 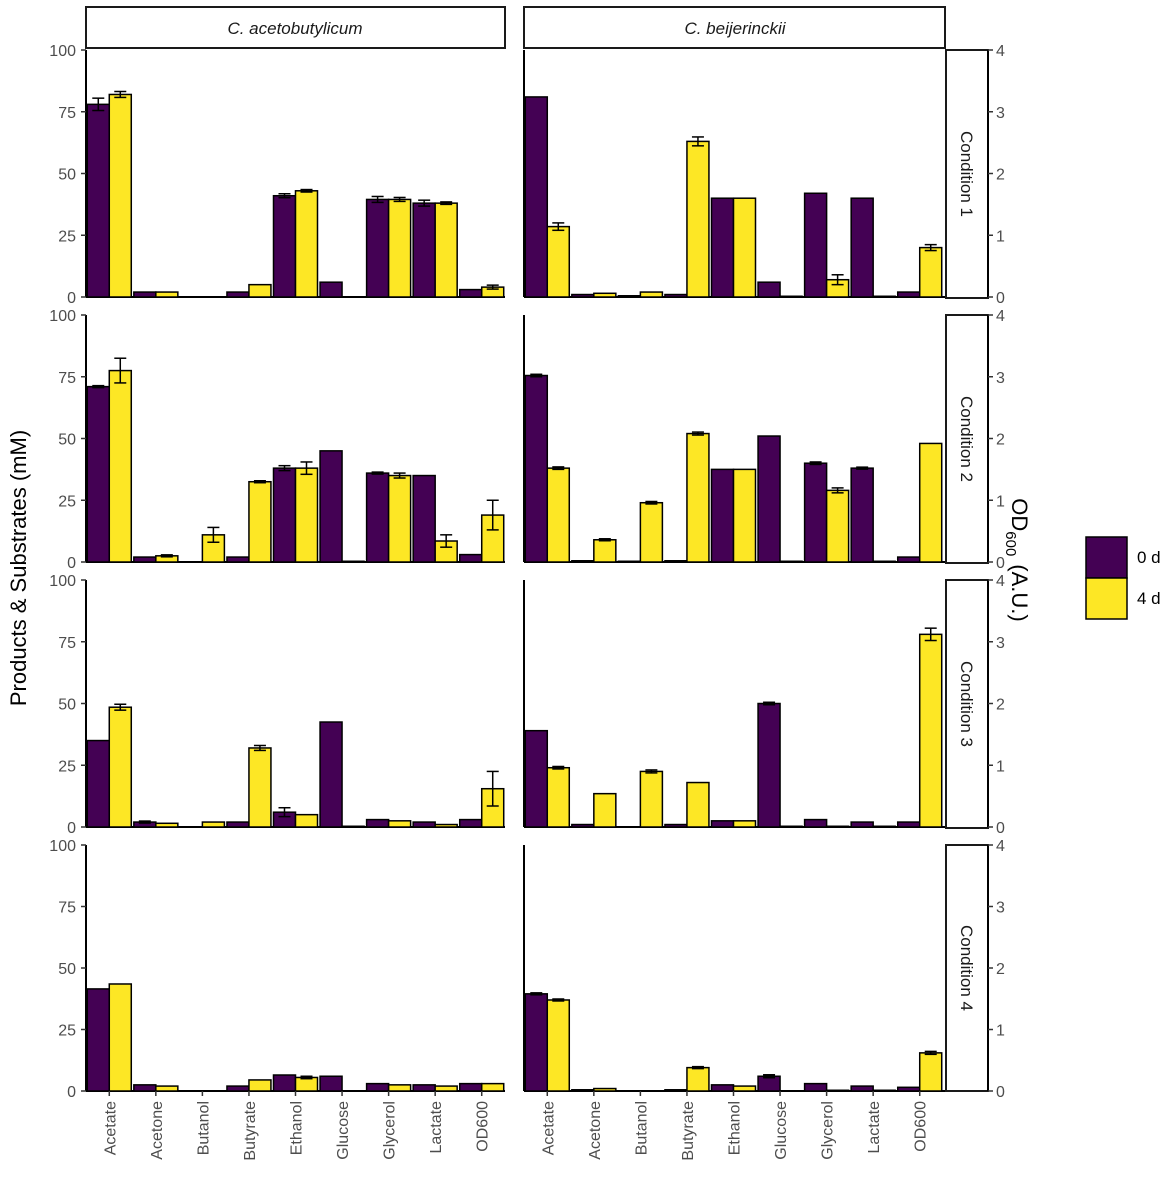 I want to click on legend-key-4d, so click(x=1106, y=598).